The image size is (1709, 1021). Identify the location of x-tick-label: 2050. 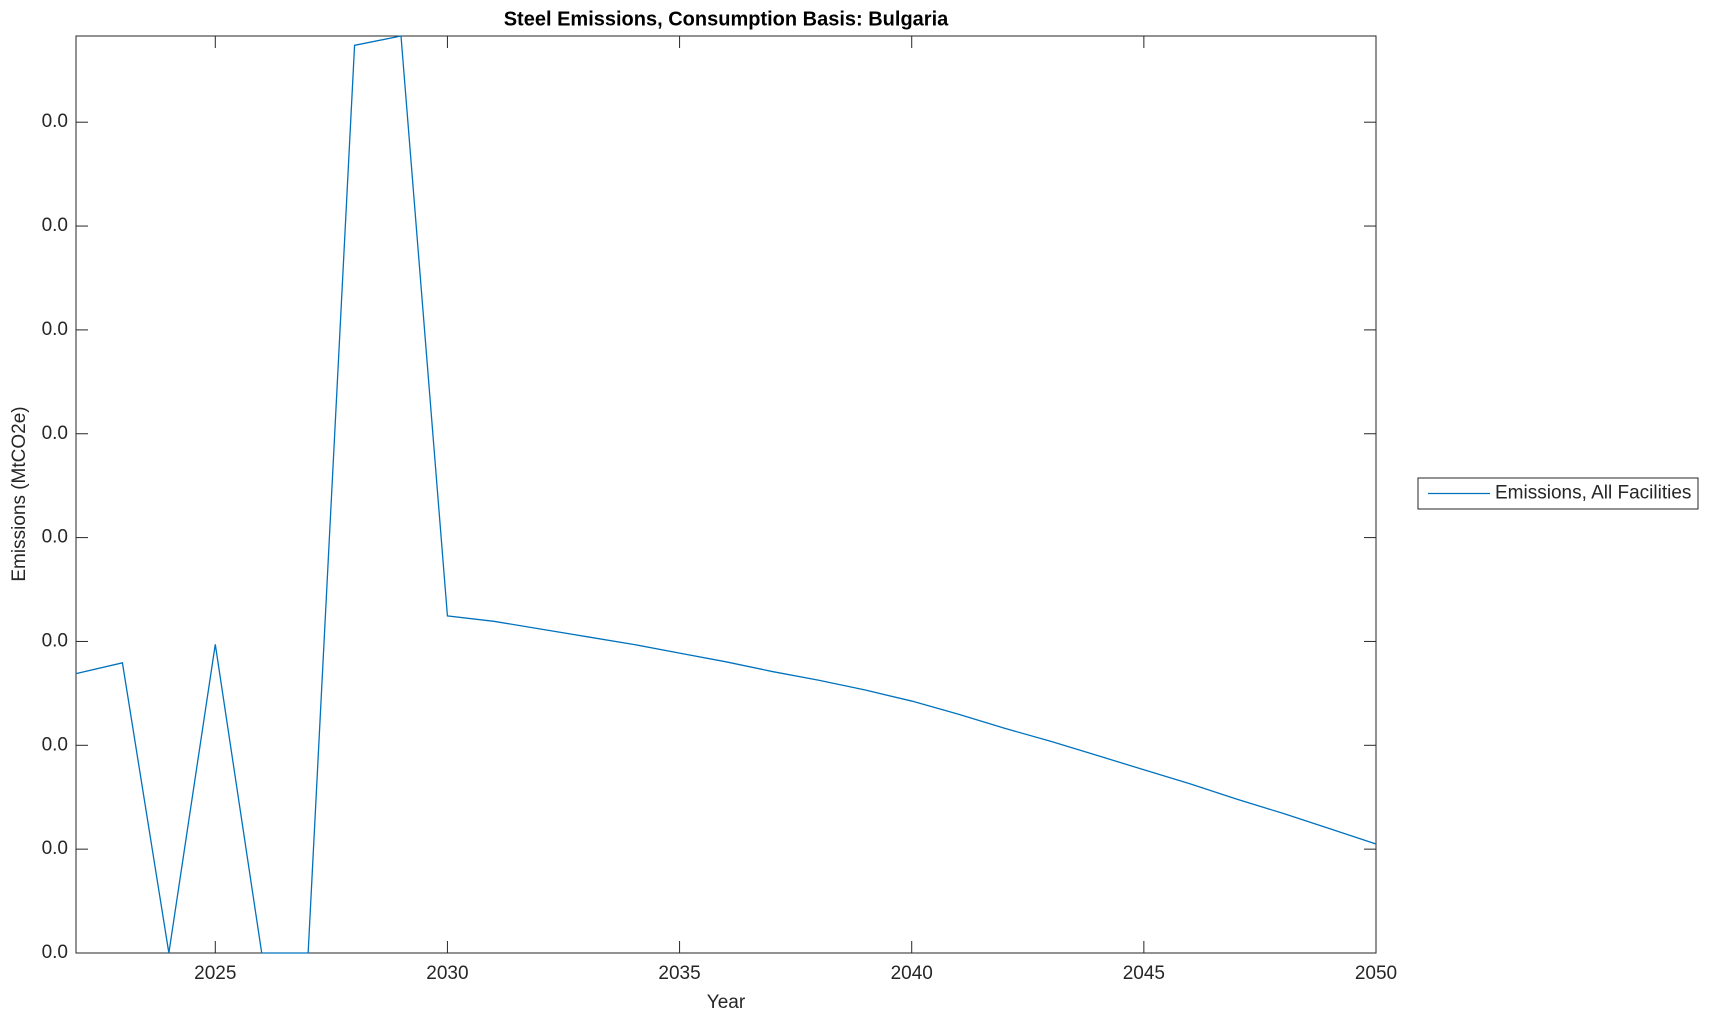
(1376, 973).